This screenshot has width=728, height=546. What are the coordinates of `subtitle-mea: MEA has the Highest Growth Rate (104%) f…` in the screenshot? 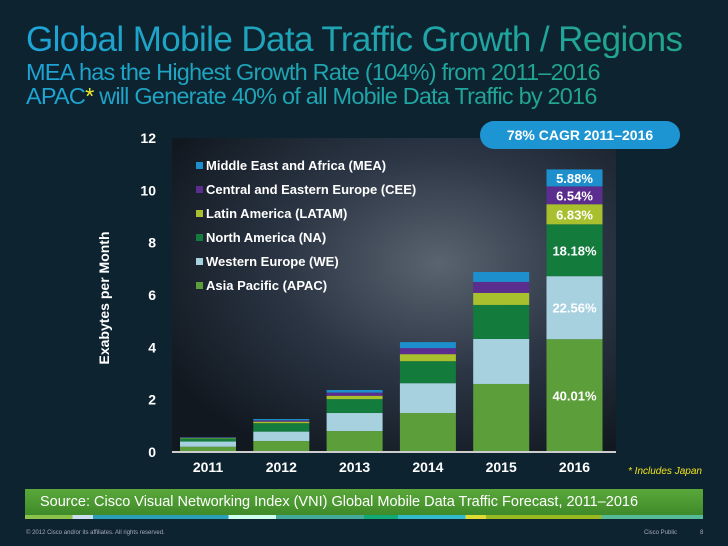 It's located at (313, 72).